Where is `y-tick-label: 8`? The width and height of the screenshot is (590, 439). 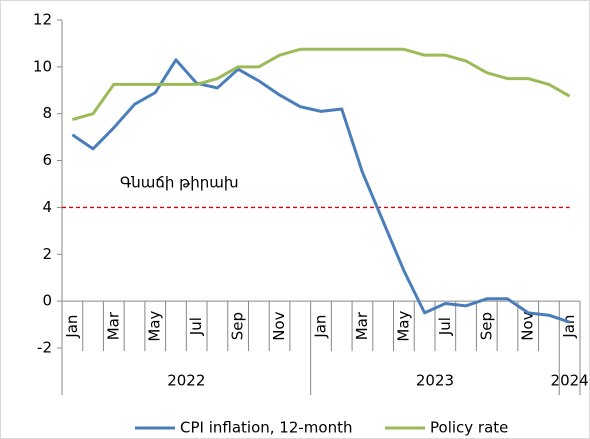
y-tick-label: 8 is located at coordinates (47, 113).